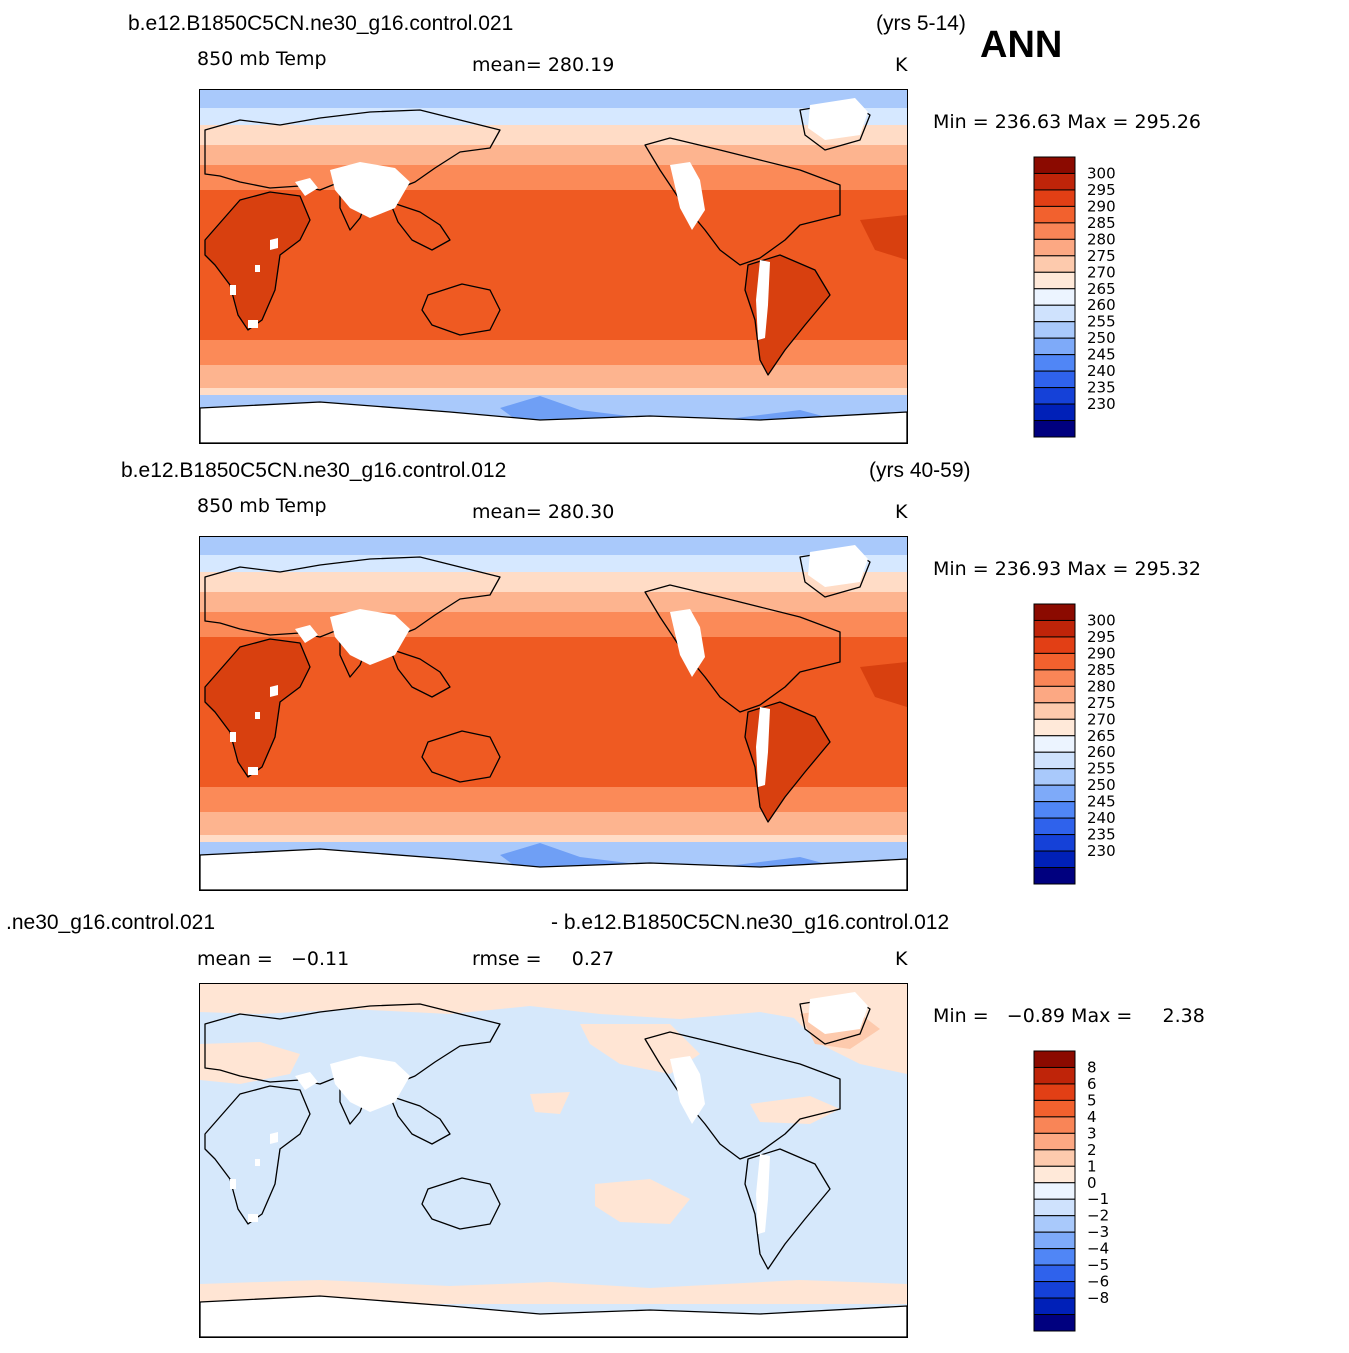 Image resolution: width=1349 pixels, height=1353 pixels. What do you see at coordinates (553, 266) in the screenshot?
I see `panel1-map` at bounding box center [553, 266].